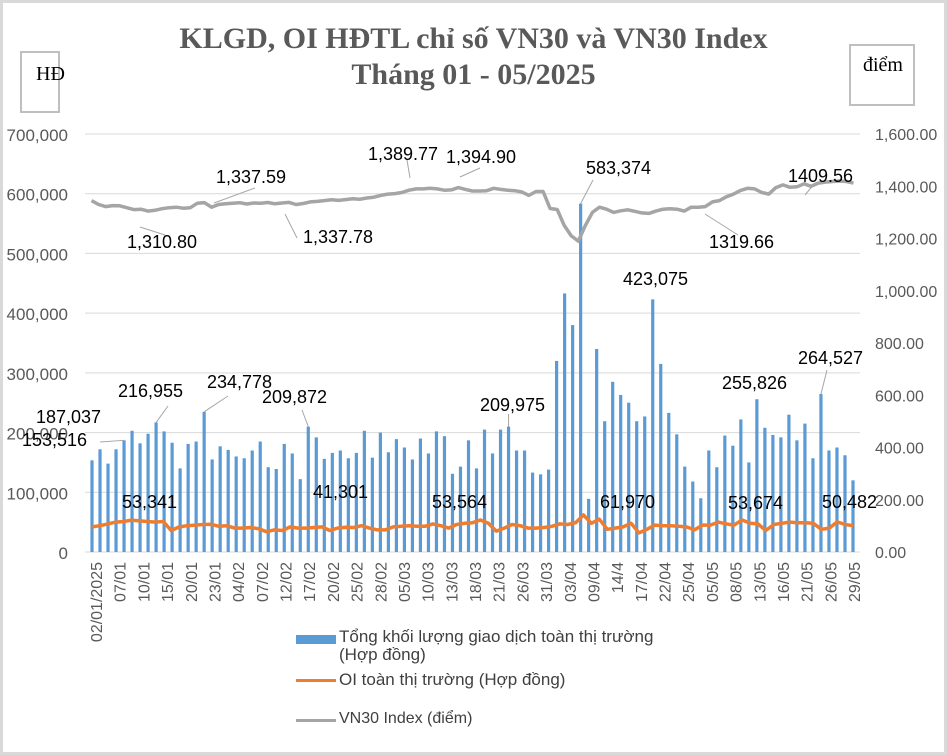 The height and width of the screenshot is (755, 947). Describe the element at coordinates (481, 157) in the screenshot. I see `vn30-data-label: 1,394.90` at that location.